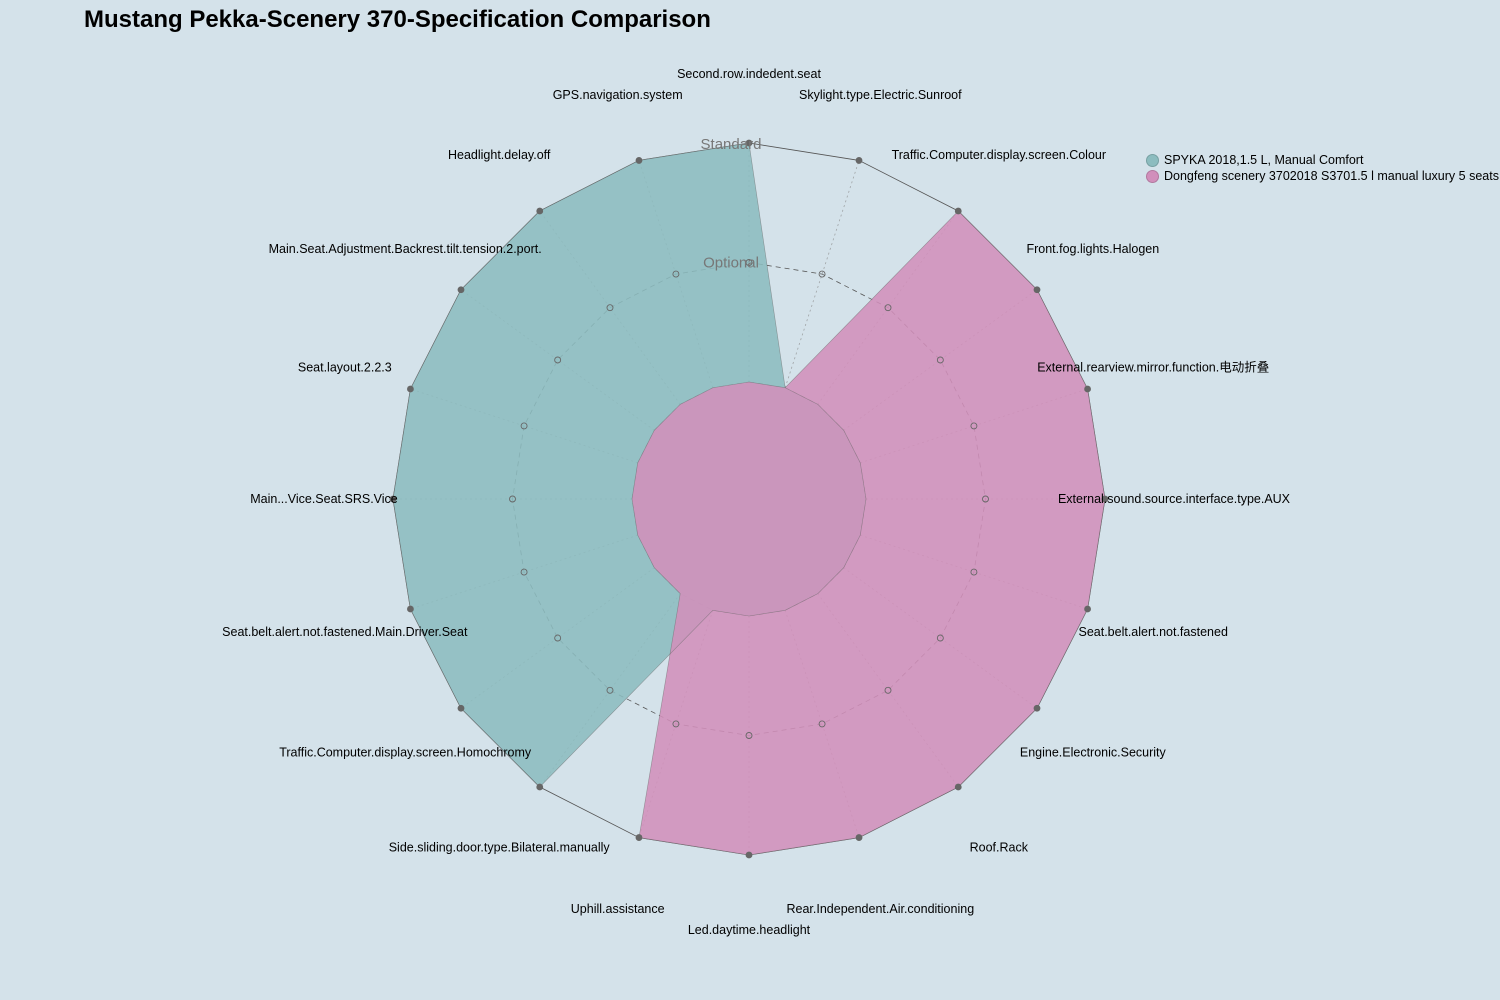 This screenshot has width=1500, height=1000. What do you see at coordinates (731, 263) in the screenshot?
I see `level-label-optional: Optional` at bounding box center [731, 263].